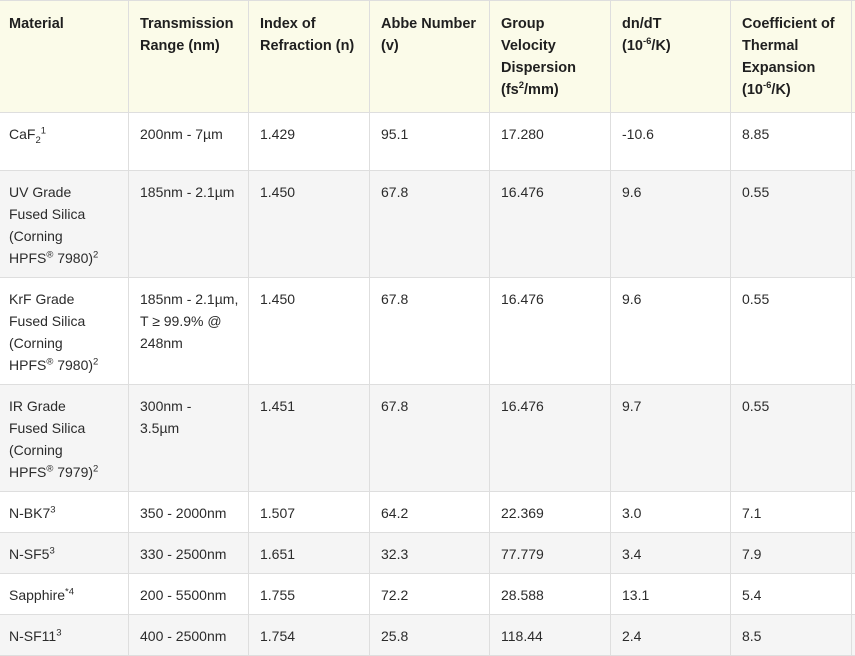  I want to click on index-cell: 1.755, so click(309, 594).